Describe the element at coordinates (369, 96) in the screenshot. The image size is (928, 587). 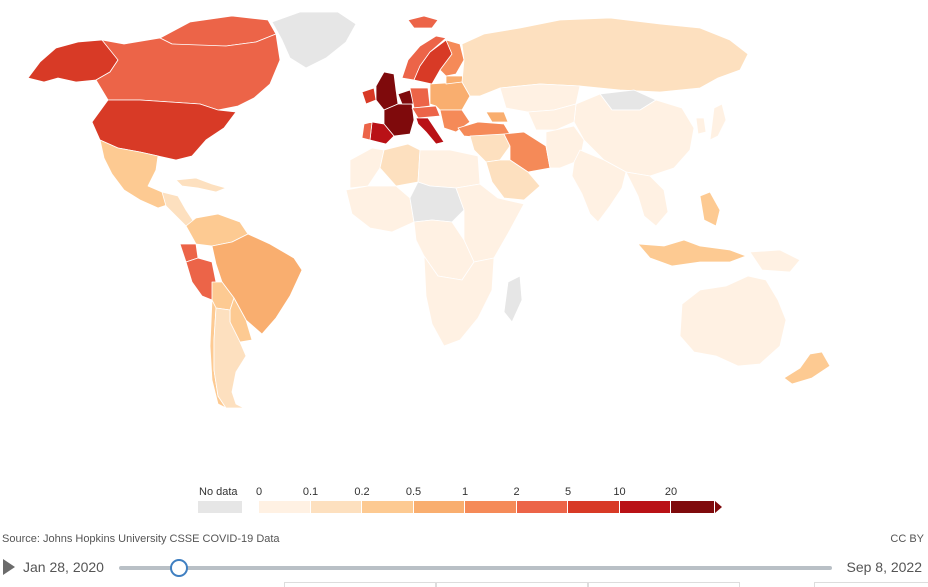
I see `region-ireland` at that location.